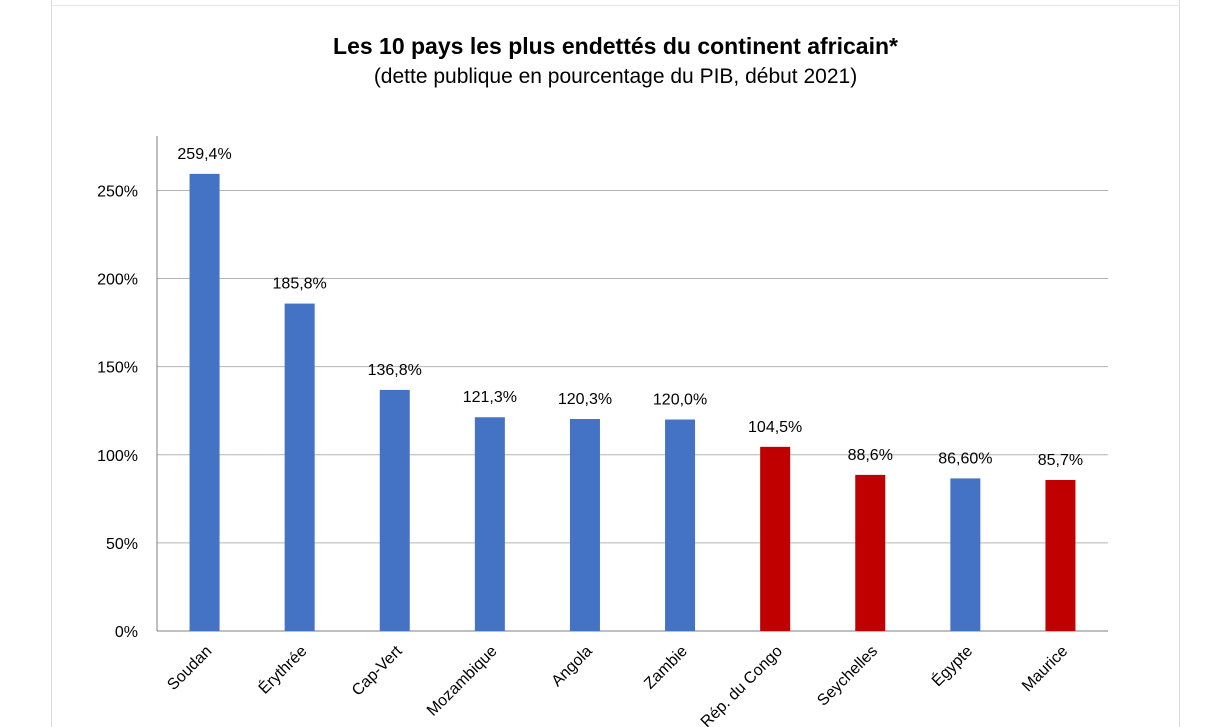 The width and height of the screenshot is (1209, 727). Describe the element at coordinates (585, 399) in the screenshot. I see `data-label: 120,3%` at that location.